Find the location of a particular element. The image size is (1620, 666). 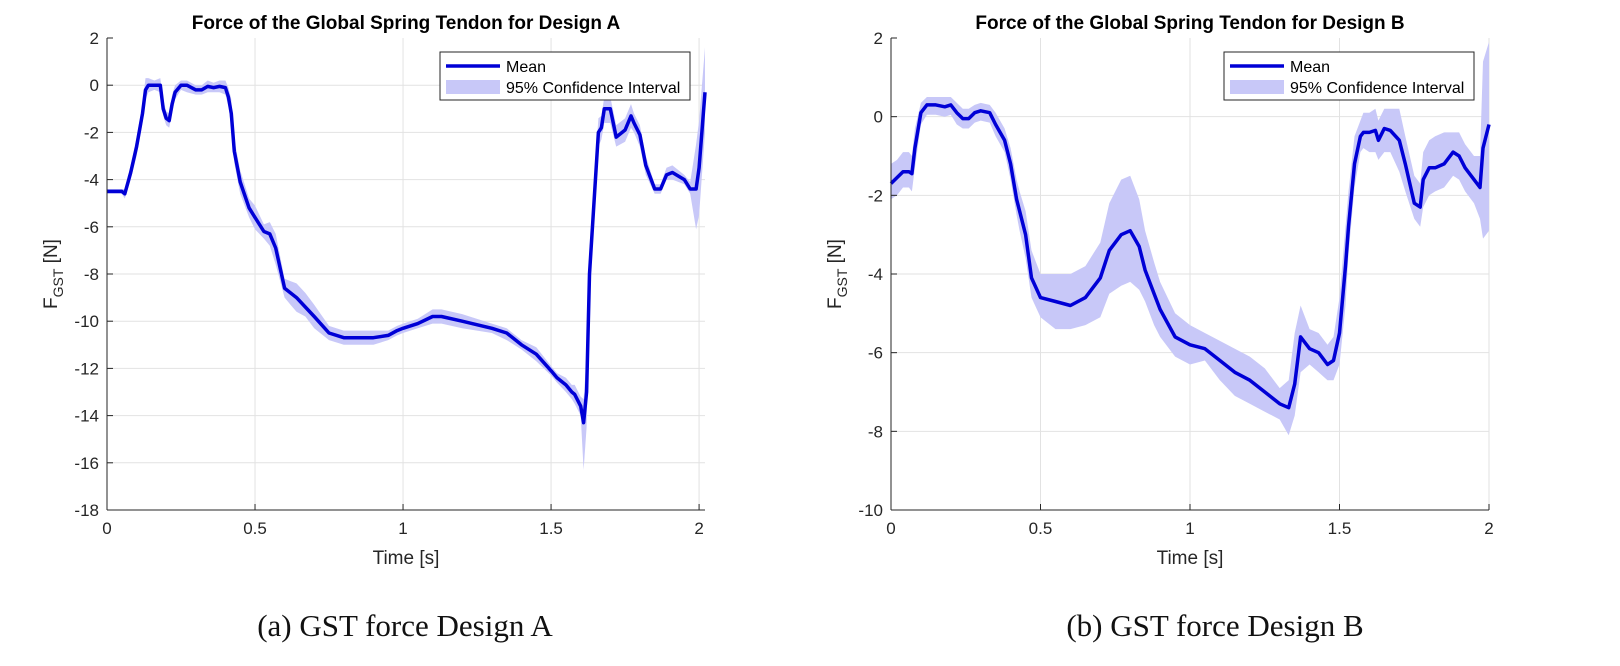

caption-design-a: (a) GST force Design A is located at coordinates (405, 625).